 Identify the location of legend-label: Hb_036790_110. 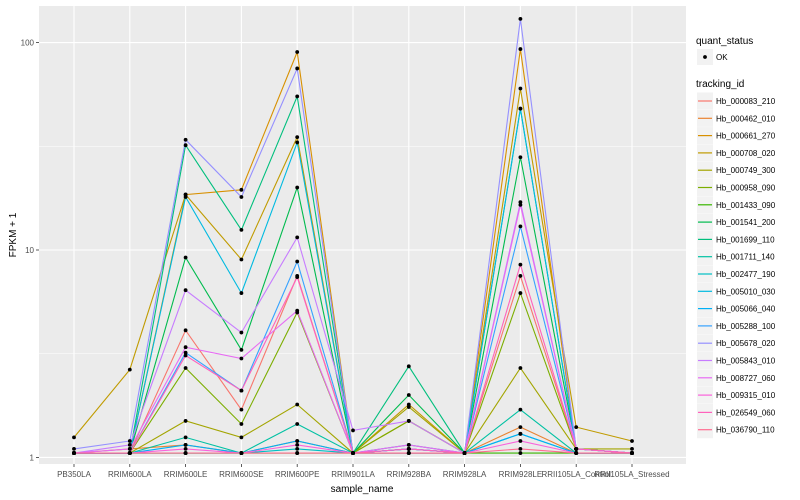
(745, 430).